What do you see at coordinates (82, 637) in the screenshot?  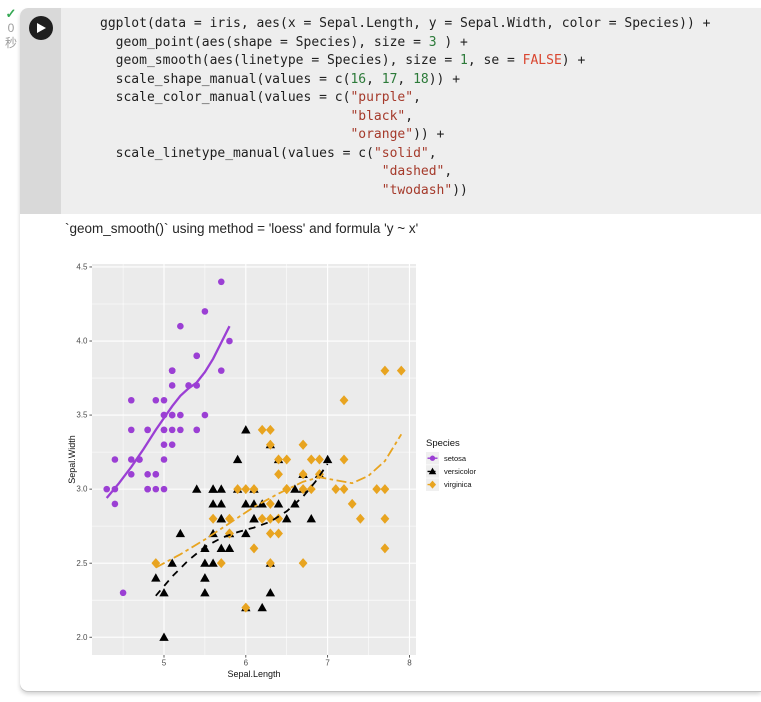 I see `y-tick-label: 2.0` at bounding box center [82, 637].